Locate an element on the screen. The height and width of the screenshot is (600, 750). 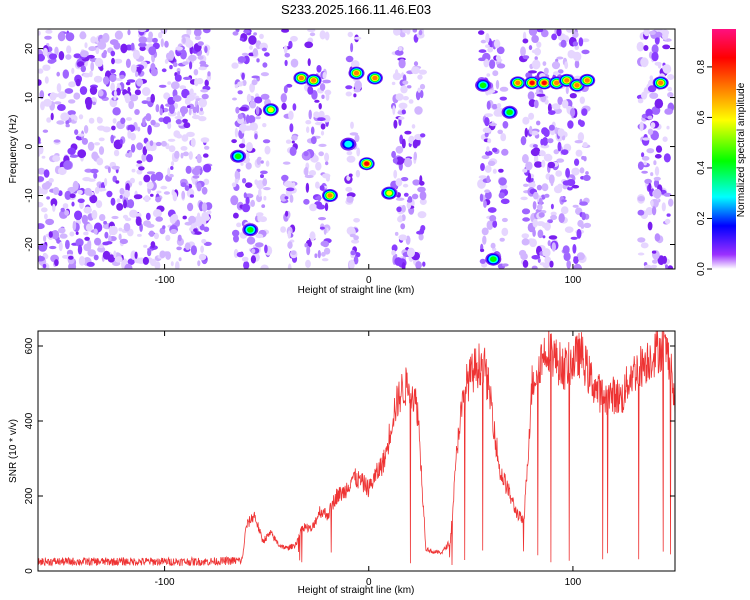
snr-y-tick-label: 600 is located at coordinates (29, 345).